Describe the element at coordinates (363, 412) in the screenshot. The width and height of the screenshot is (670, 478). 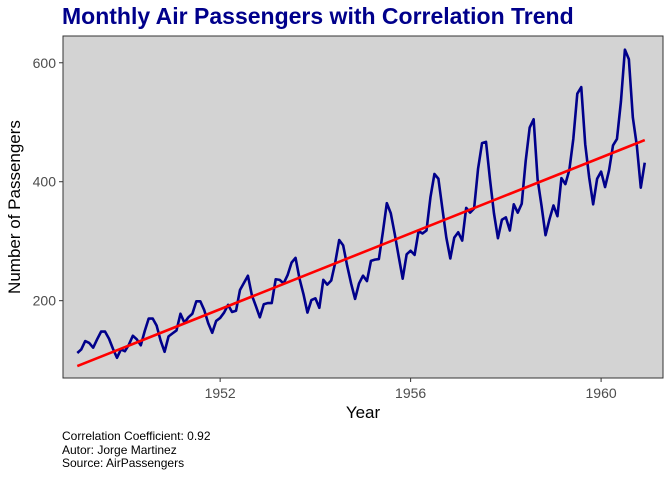
I see `x-axis-title: Year` at that location.